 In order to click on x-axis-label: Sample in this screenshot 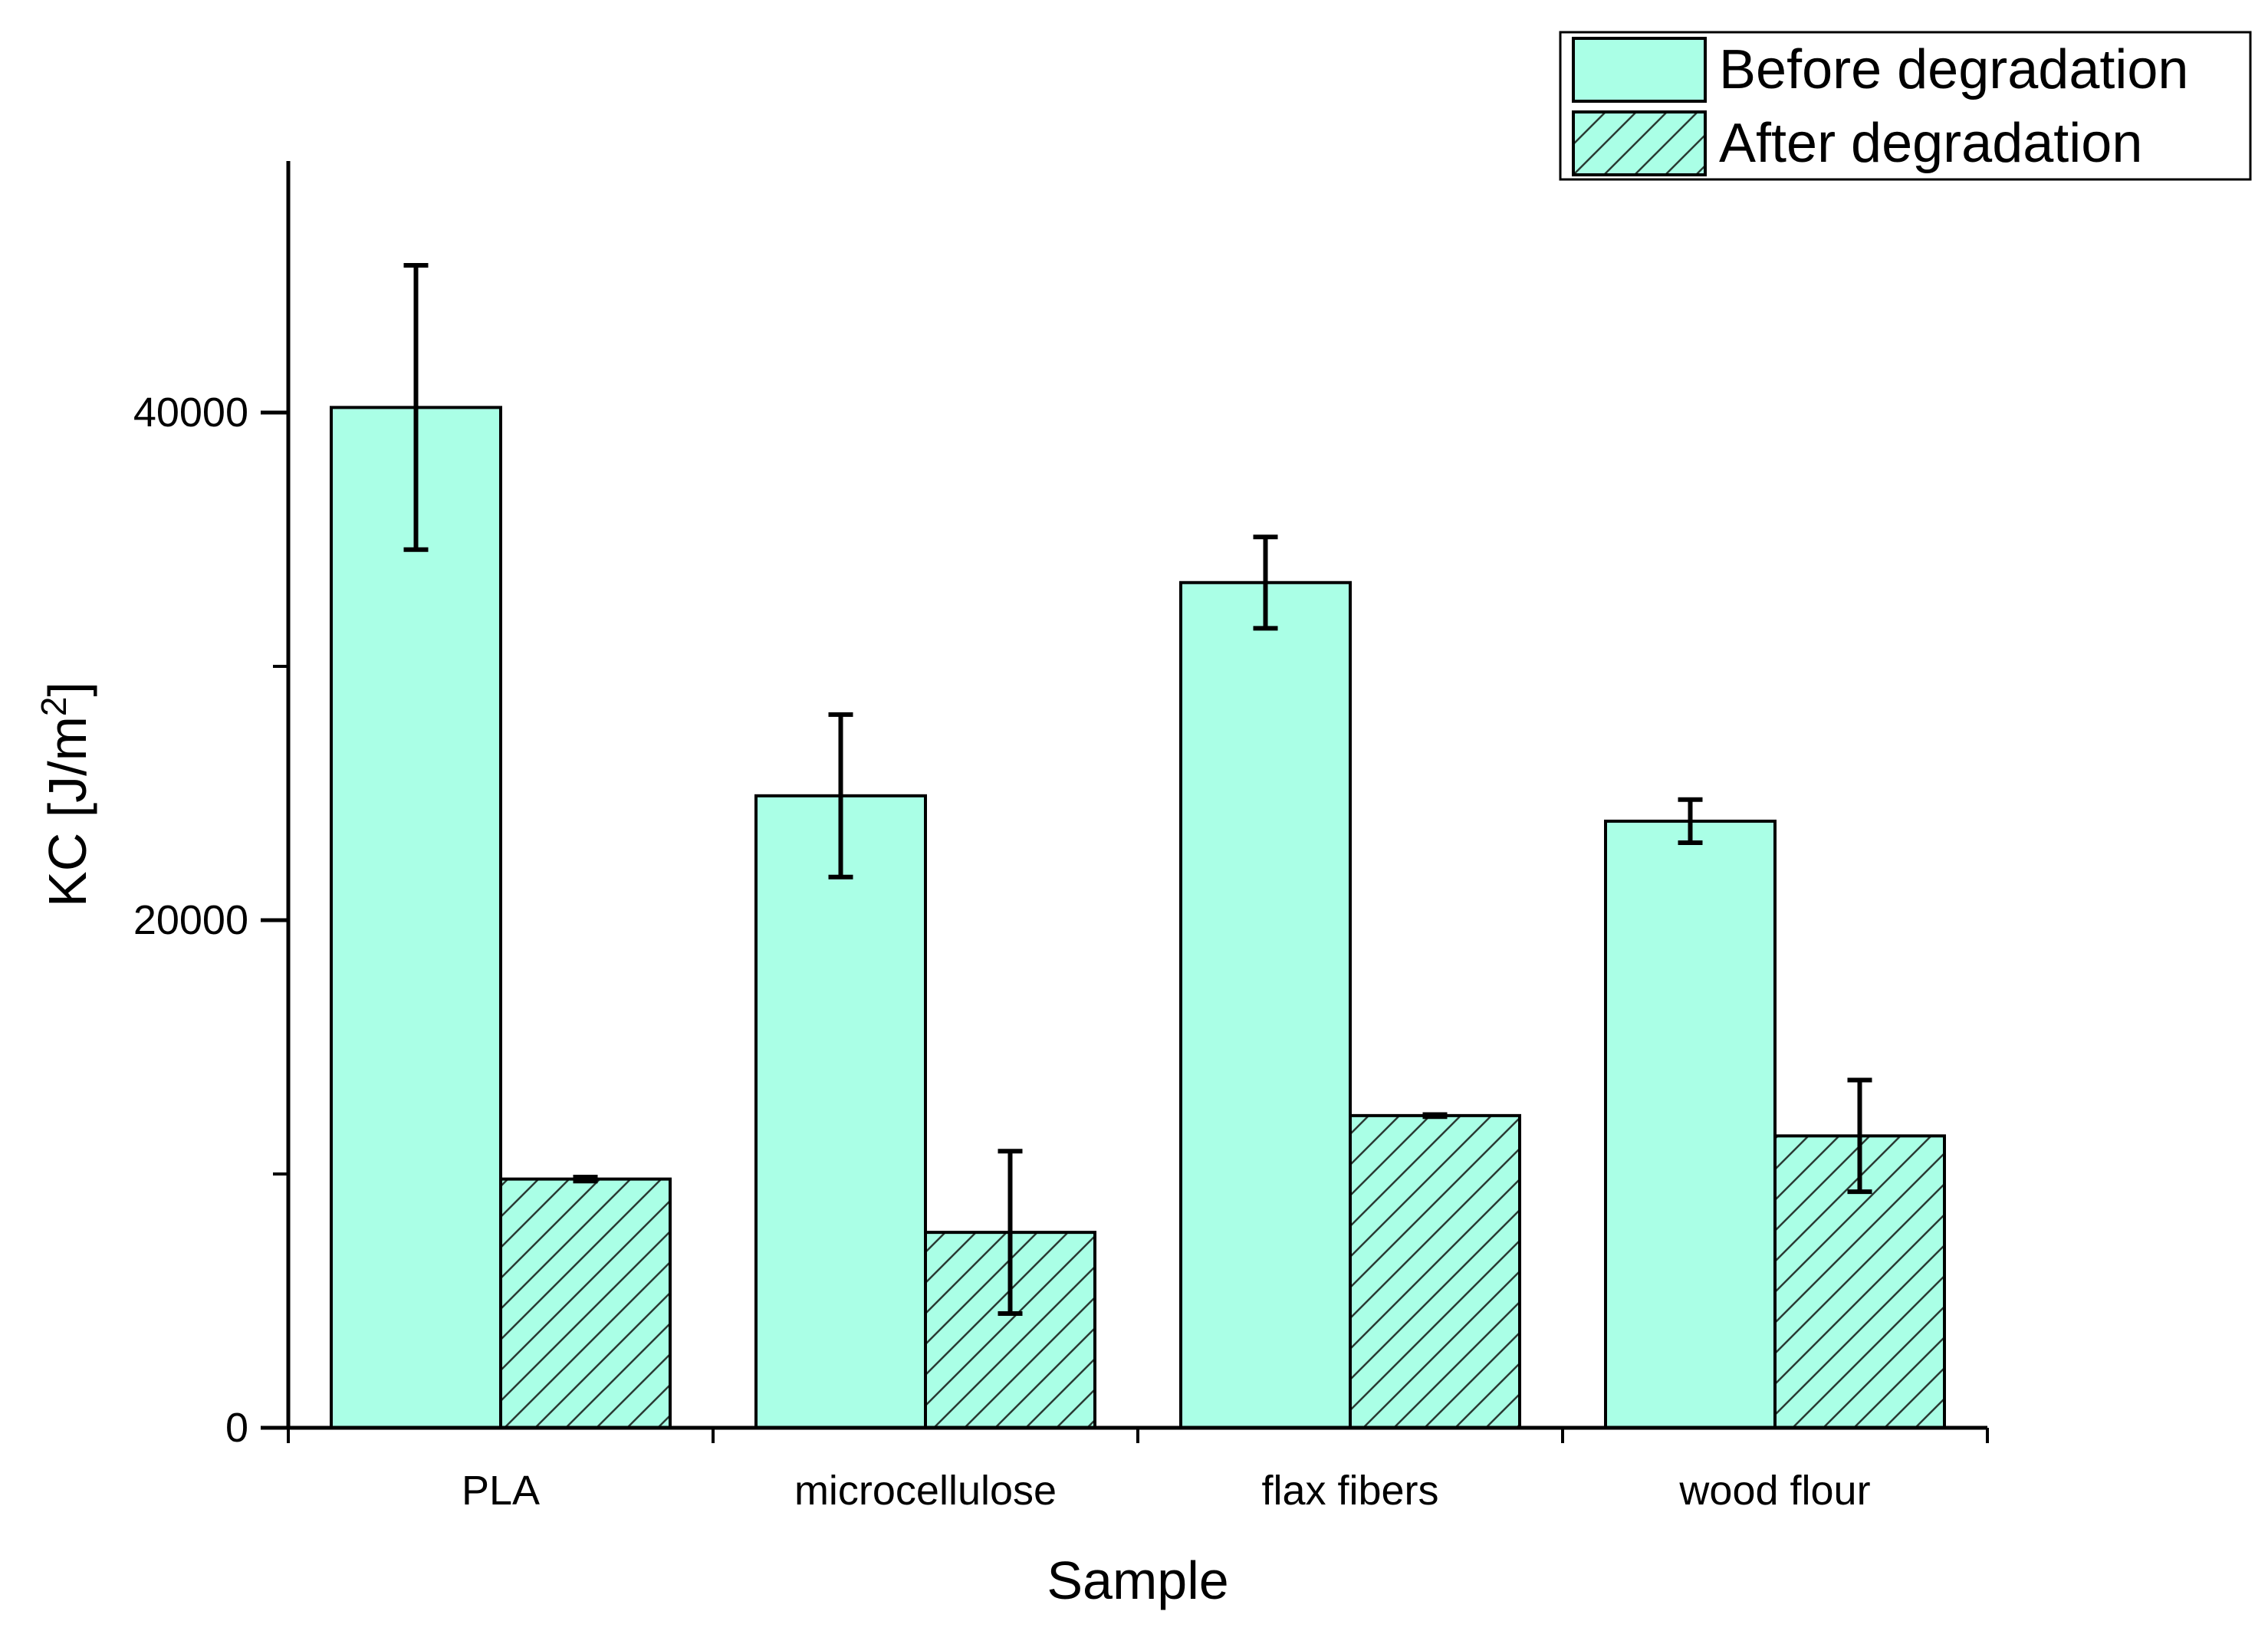, I will do `click(1137, 1580)`.